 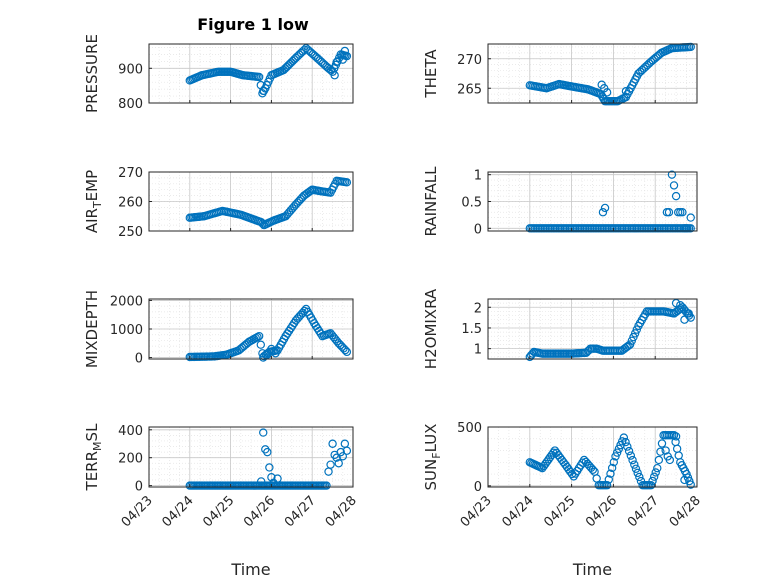 I want to click on x-tick-label: 04/27, so click(x=300, y=511).